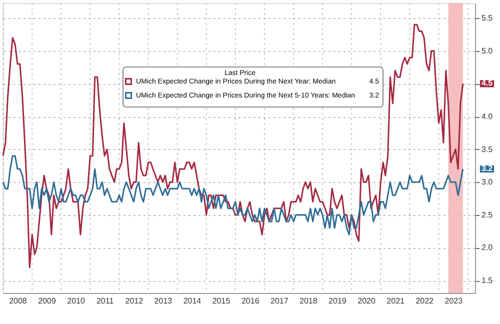  Describe the element at coordinates (221, 301) in the screenshot. I see `x-tick-label: 2015` at that location.